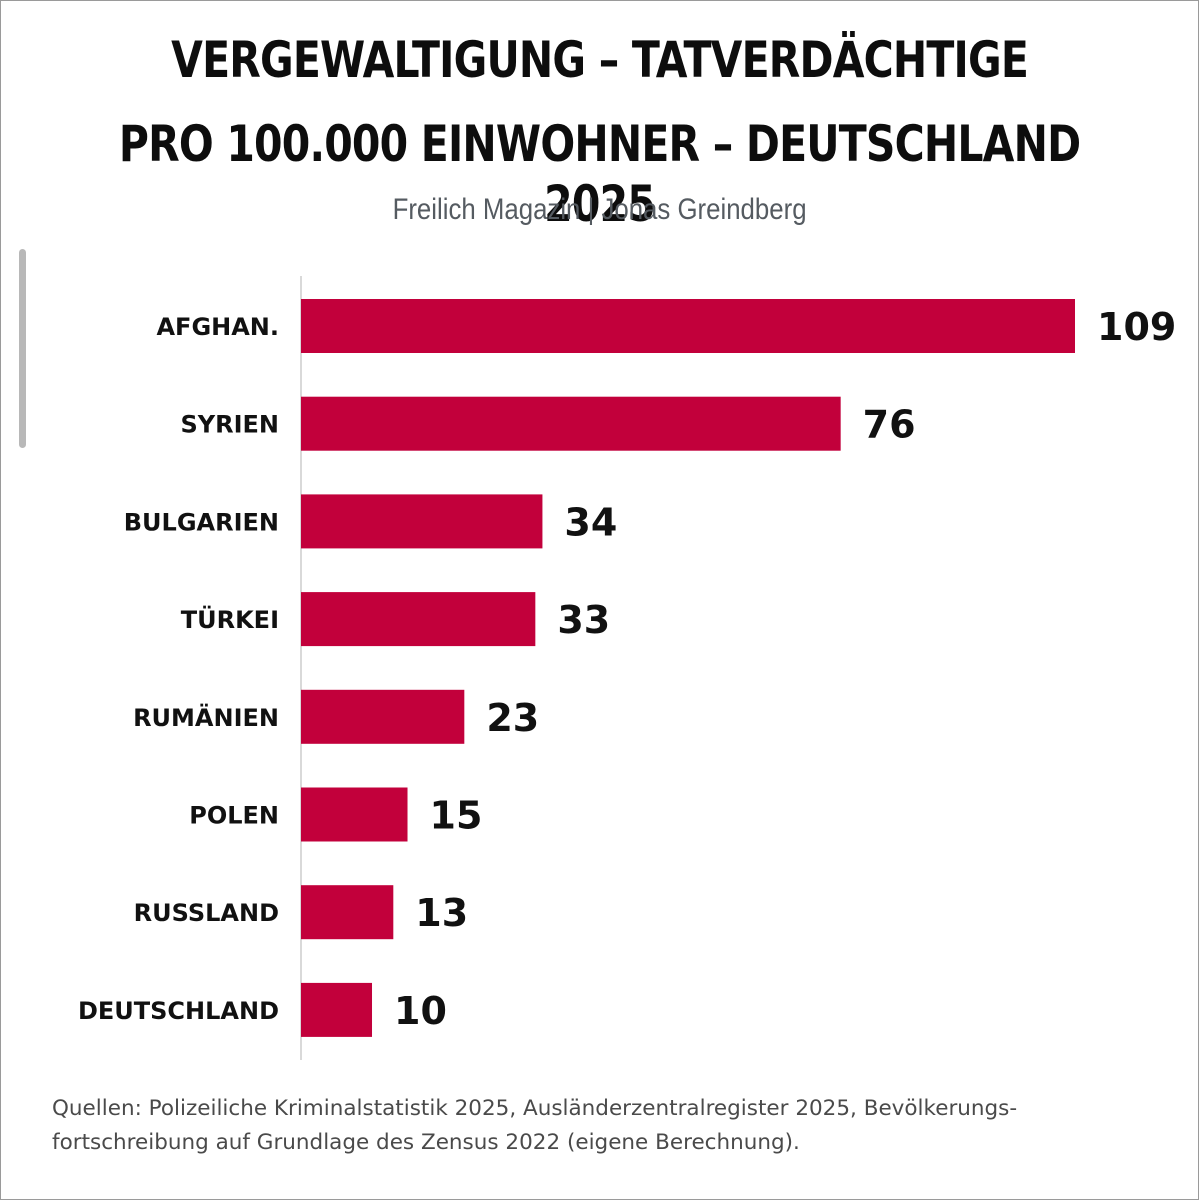 The height and width of the screenshot is (1200, 1199). What do you see at coordinates (206, 913) in the screenshot?
I see `category-label: RUSSLAND` at bounding box center [206, 913].